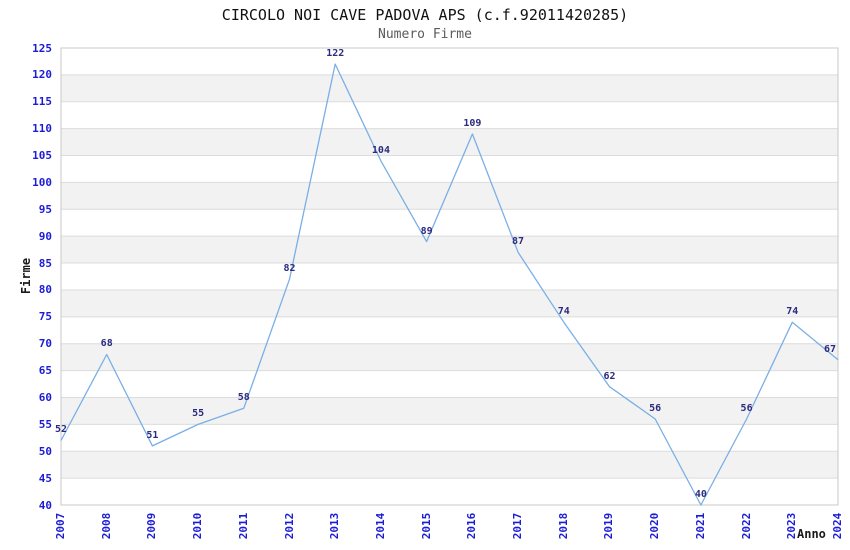  Describe the element at coordinates (655, 526) in the screenshot. I see `x-tick-label: 2020` at that location.